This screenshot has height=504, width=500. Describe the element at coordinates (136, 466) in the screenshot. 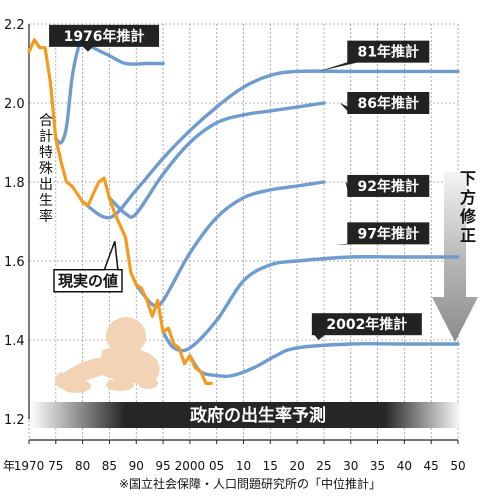

I see `x-tick-label: 90` at that location.